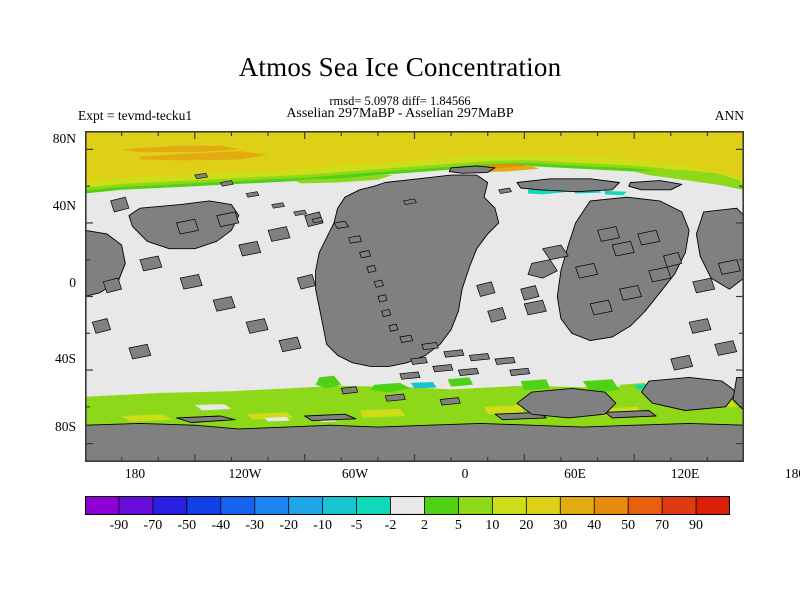 The height and width of the screenshot is (600, 800). What do you see at coordinates (492, 525) in the screenshot?
I see `colorbar-tick-label: 10` at bounding box center [492, 525].